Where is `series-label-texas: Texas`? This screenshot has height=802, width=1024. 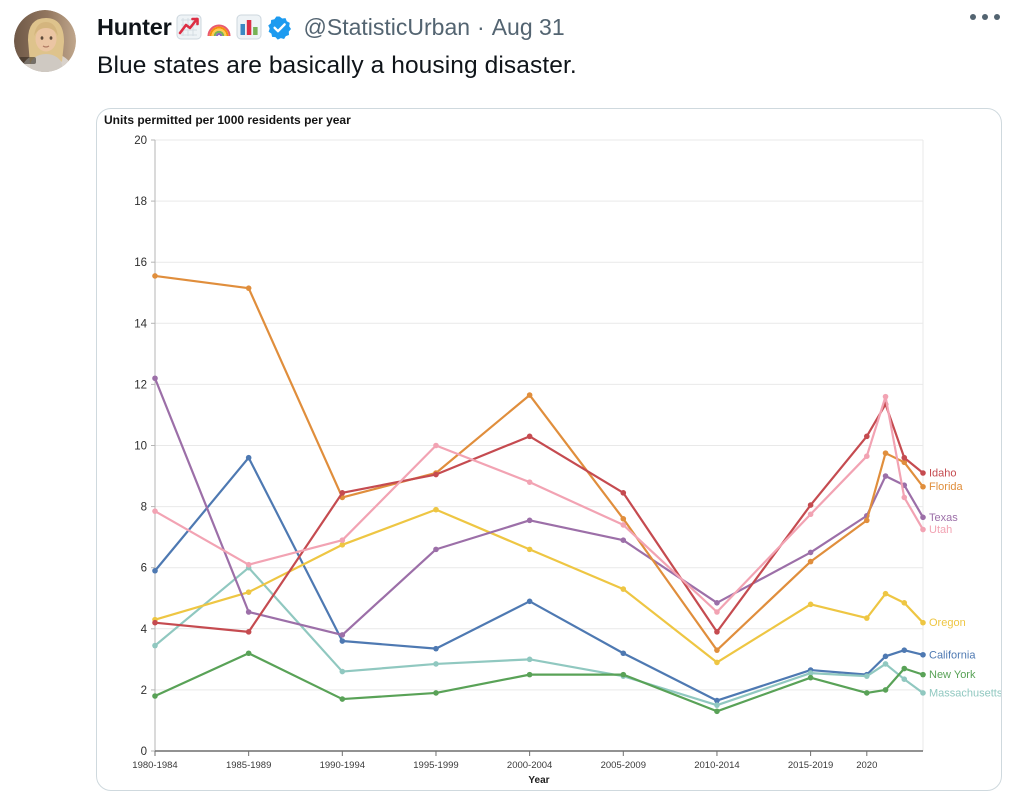
series-label-texas: Texas is located at coordinates (943, 518).